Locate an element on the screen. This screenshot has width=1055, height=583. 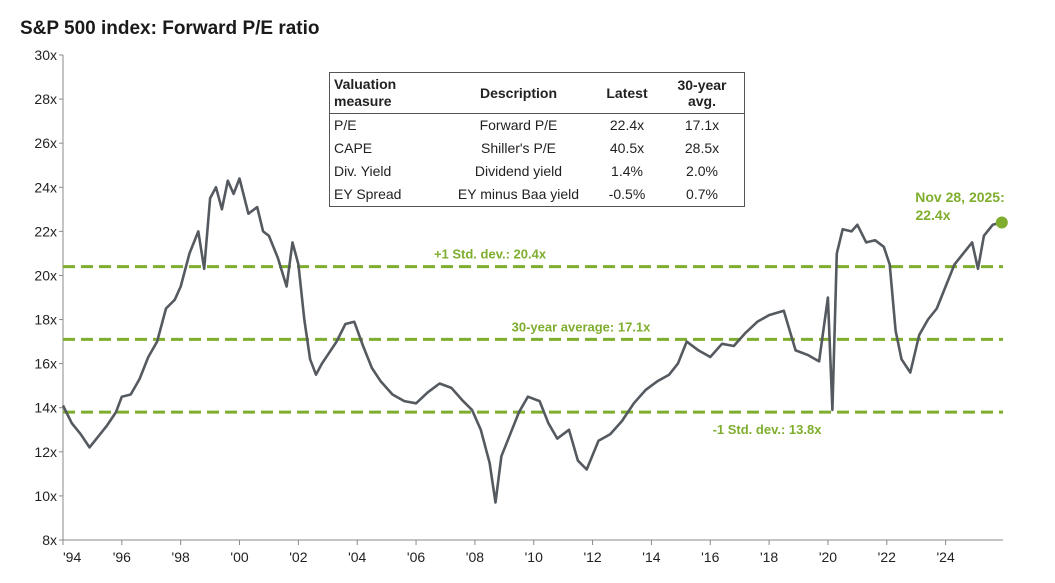
cell-latest: 1.4% is located at coordinates (627, 171).